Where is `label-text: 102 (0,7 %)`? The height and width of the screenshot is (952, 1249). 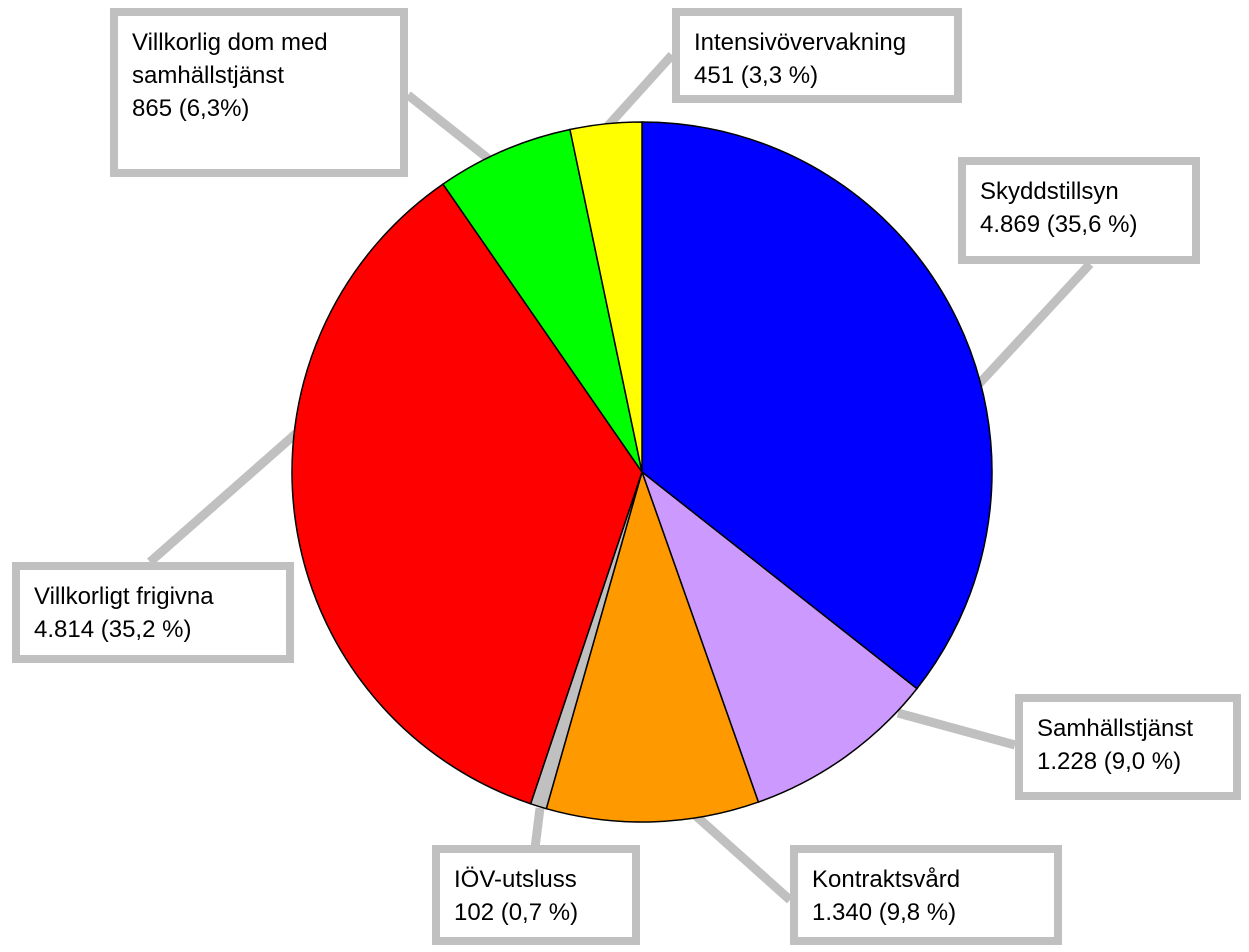
label-text: 102 (0,7 %) is located at coordinates (516, 912).